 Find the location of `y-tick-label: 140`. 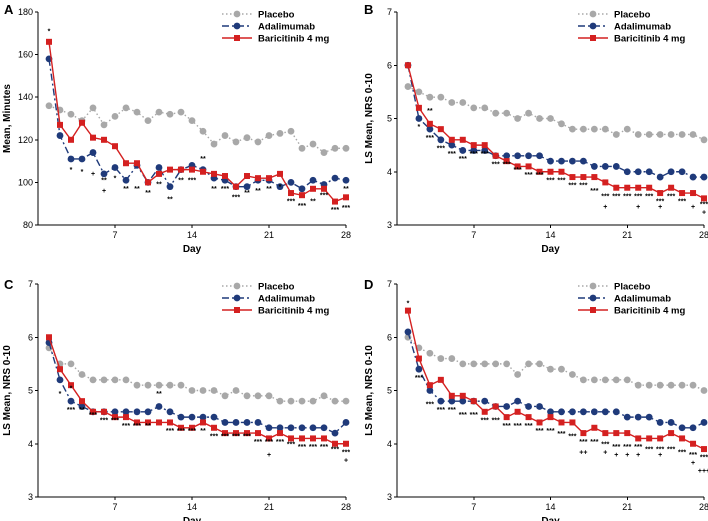

y-tick-label: 140 is located at coordinates (25, 97).